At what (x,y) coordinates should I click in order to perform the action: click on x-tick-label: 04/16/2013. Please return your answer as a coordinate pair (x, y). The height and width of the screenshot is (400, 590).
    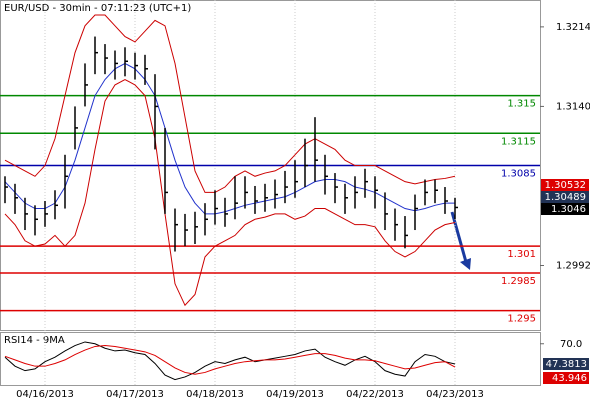
    Looking at the image, I should click on (45, 394).